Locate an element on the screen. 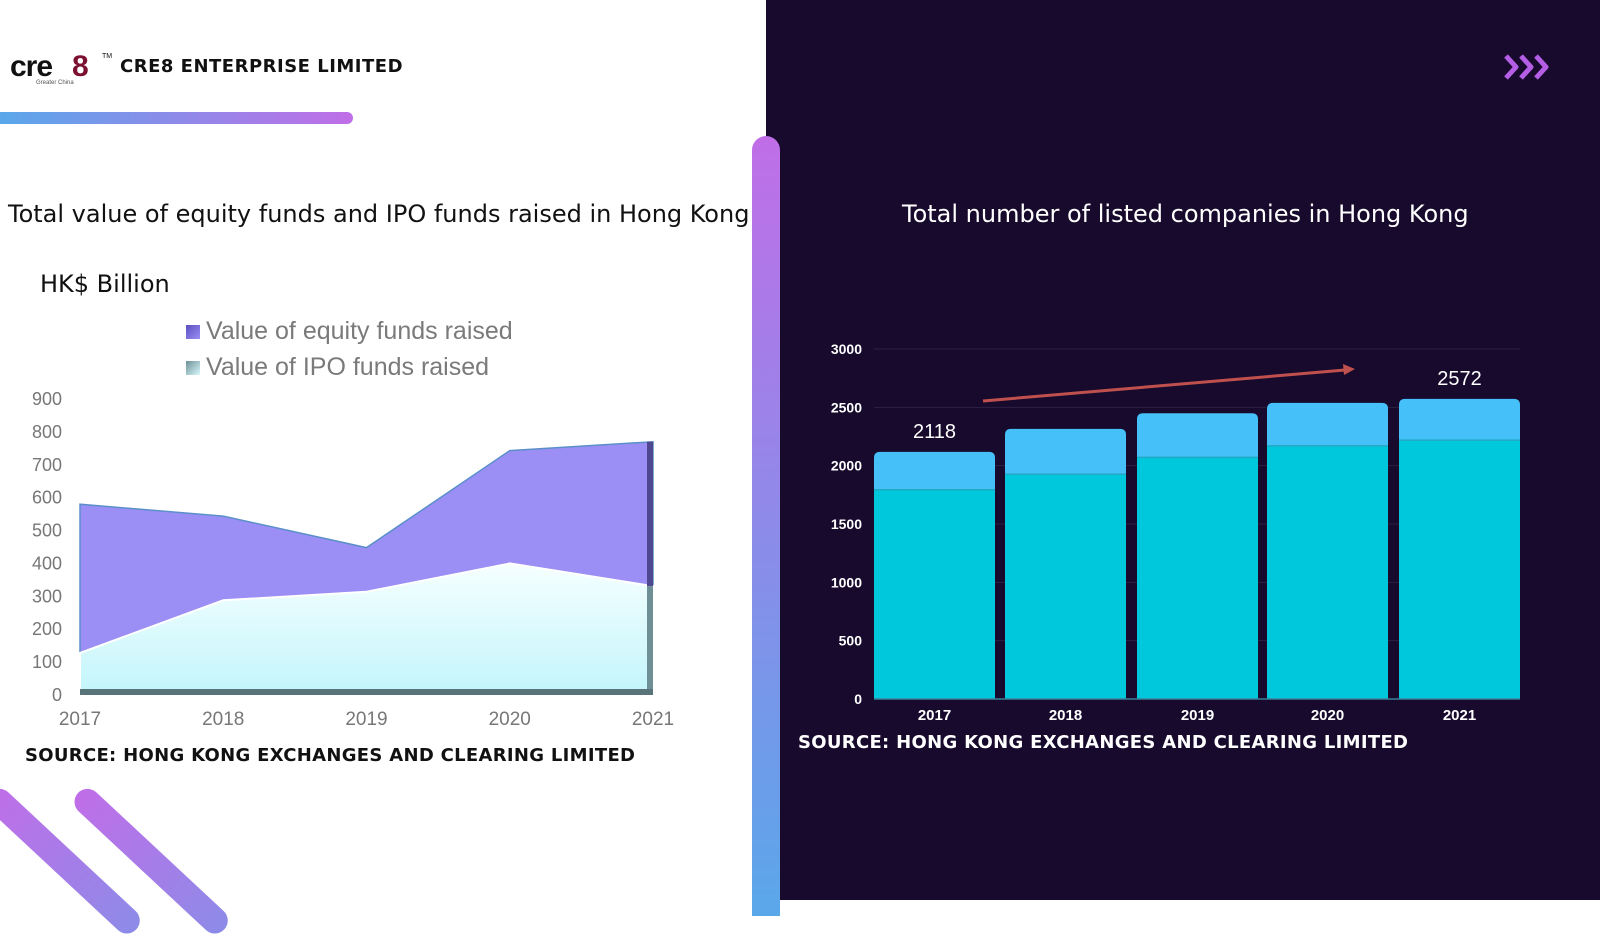  y-tick-label: 1500 is located at coordinates (846, 524).